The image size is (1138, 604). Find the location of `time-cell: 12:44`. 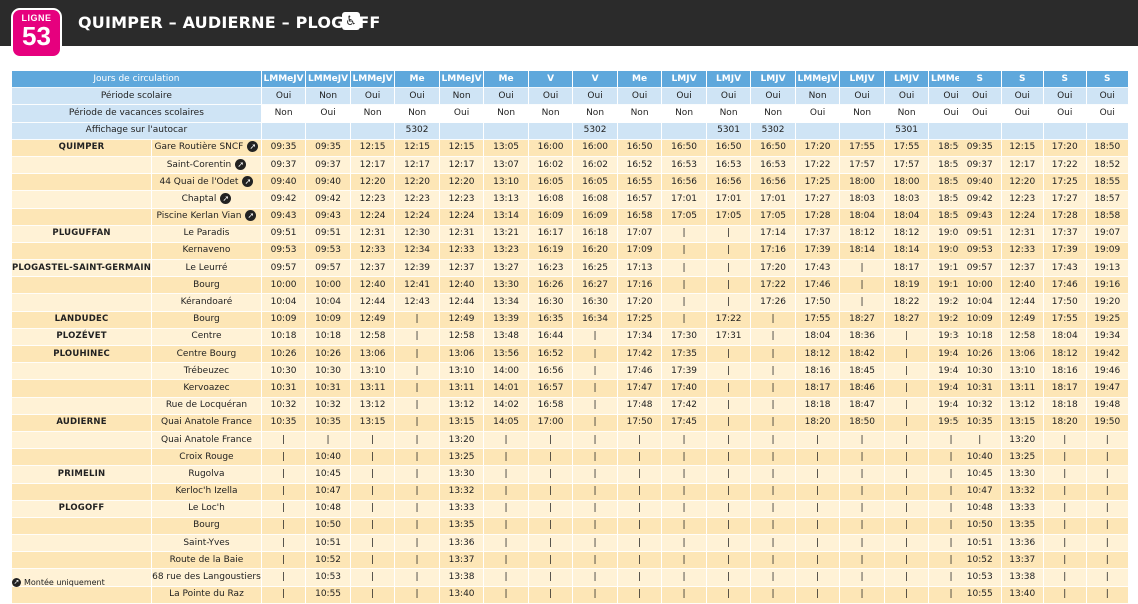

time-cell: 12:44 is located at coordinates (1022, 303).